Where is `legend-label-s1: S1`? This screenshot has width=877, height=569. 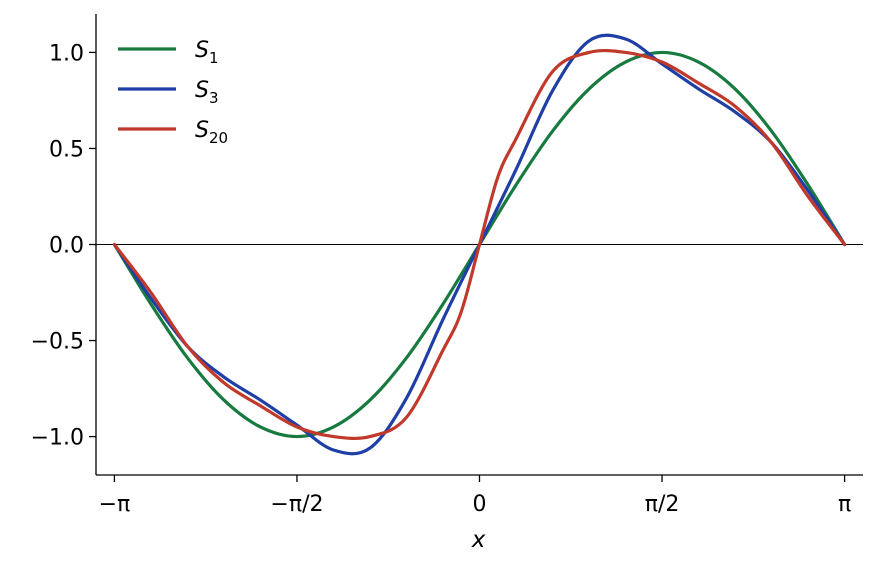
legend-label-s1: S1 is located at coordinates (207, 52).